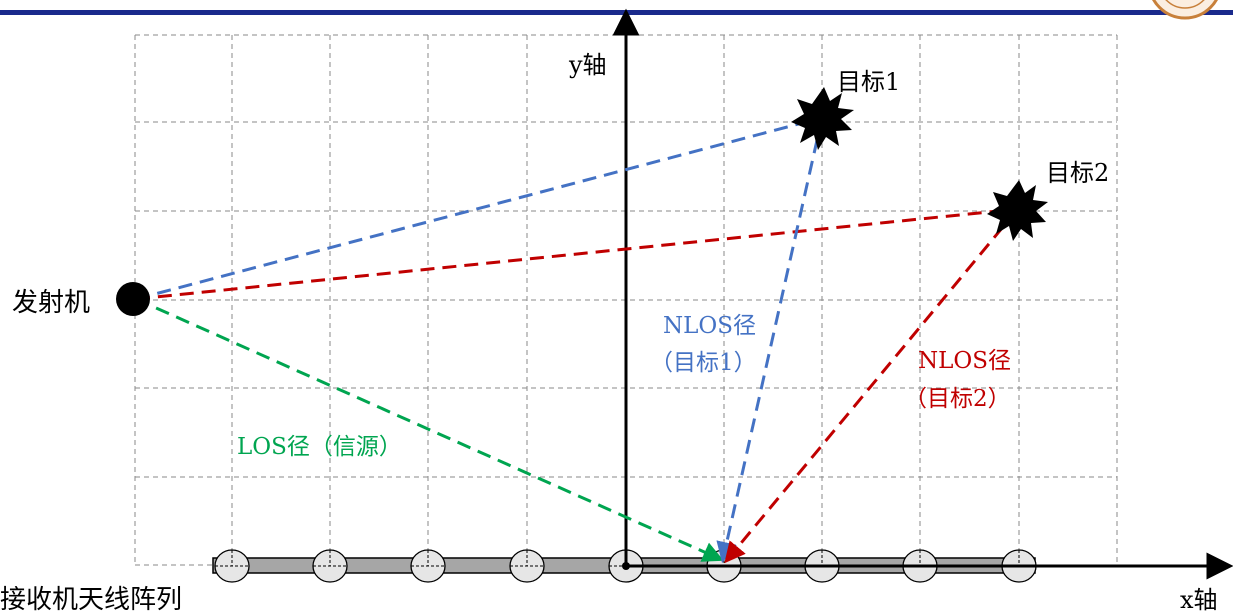  What do you see at coordinates (319, 447) in the screenshot?
I see `los-label: LOS径（信源）` at bounding box center [319, 447].